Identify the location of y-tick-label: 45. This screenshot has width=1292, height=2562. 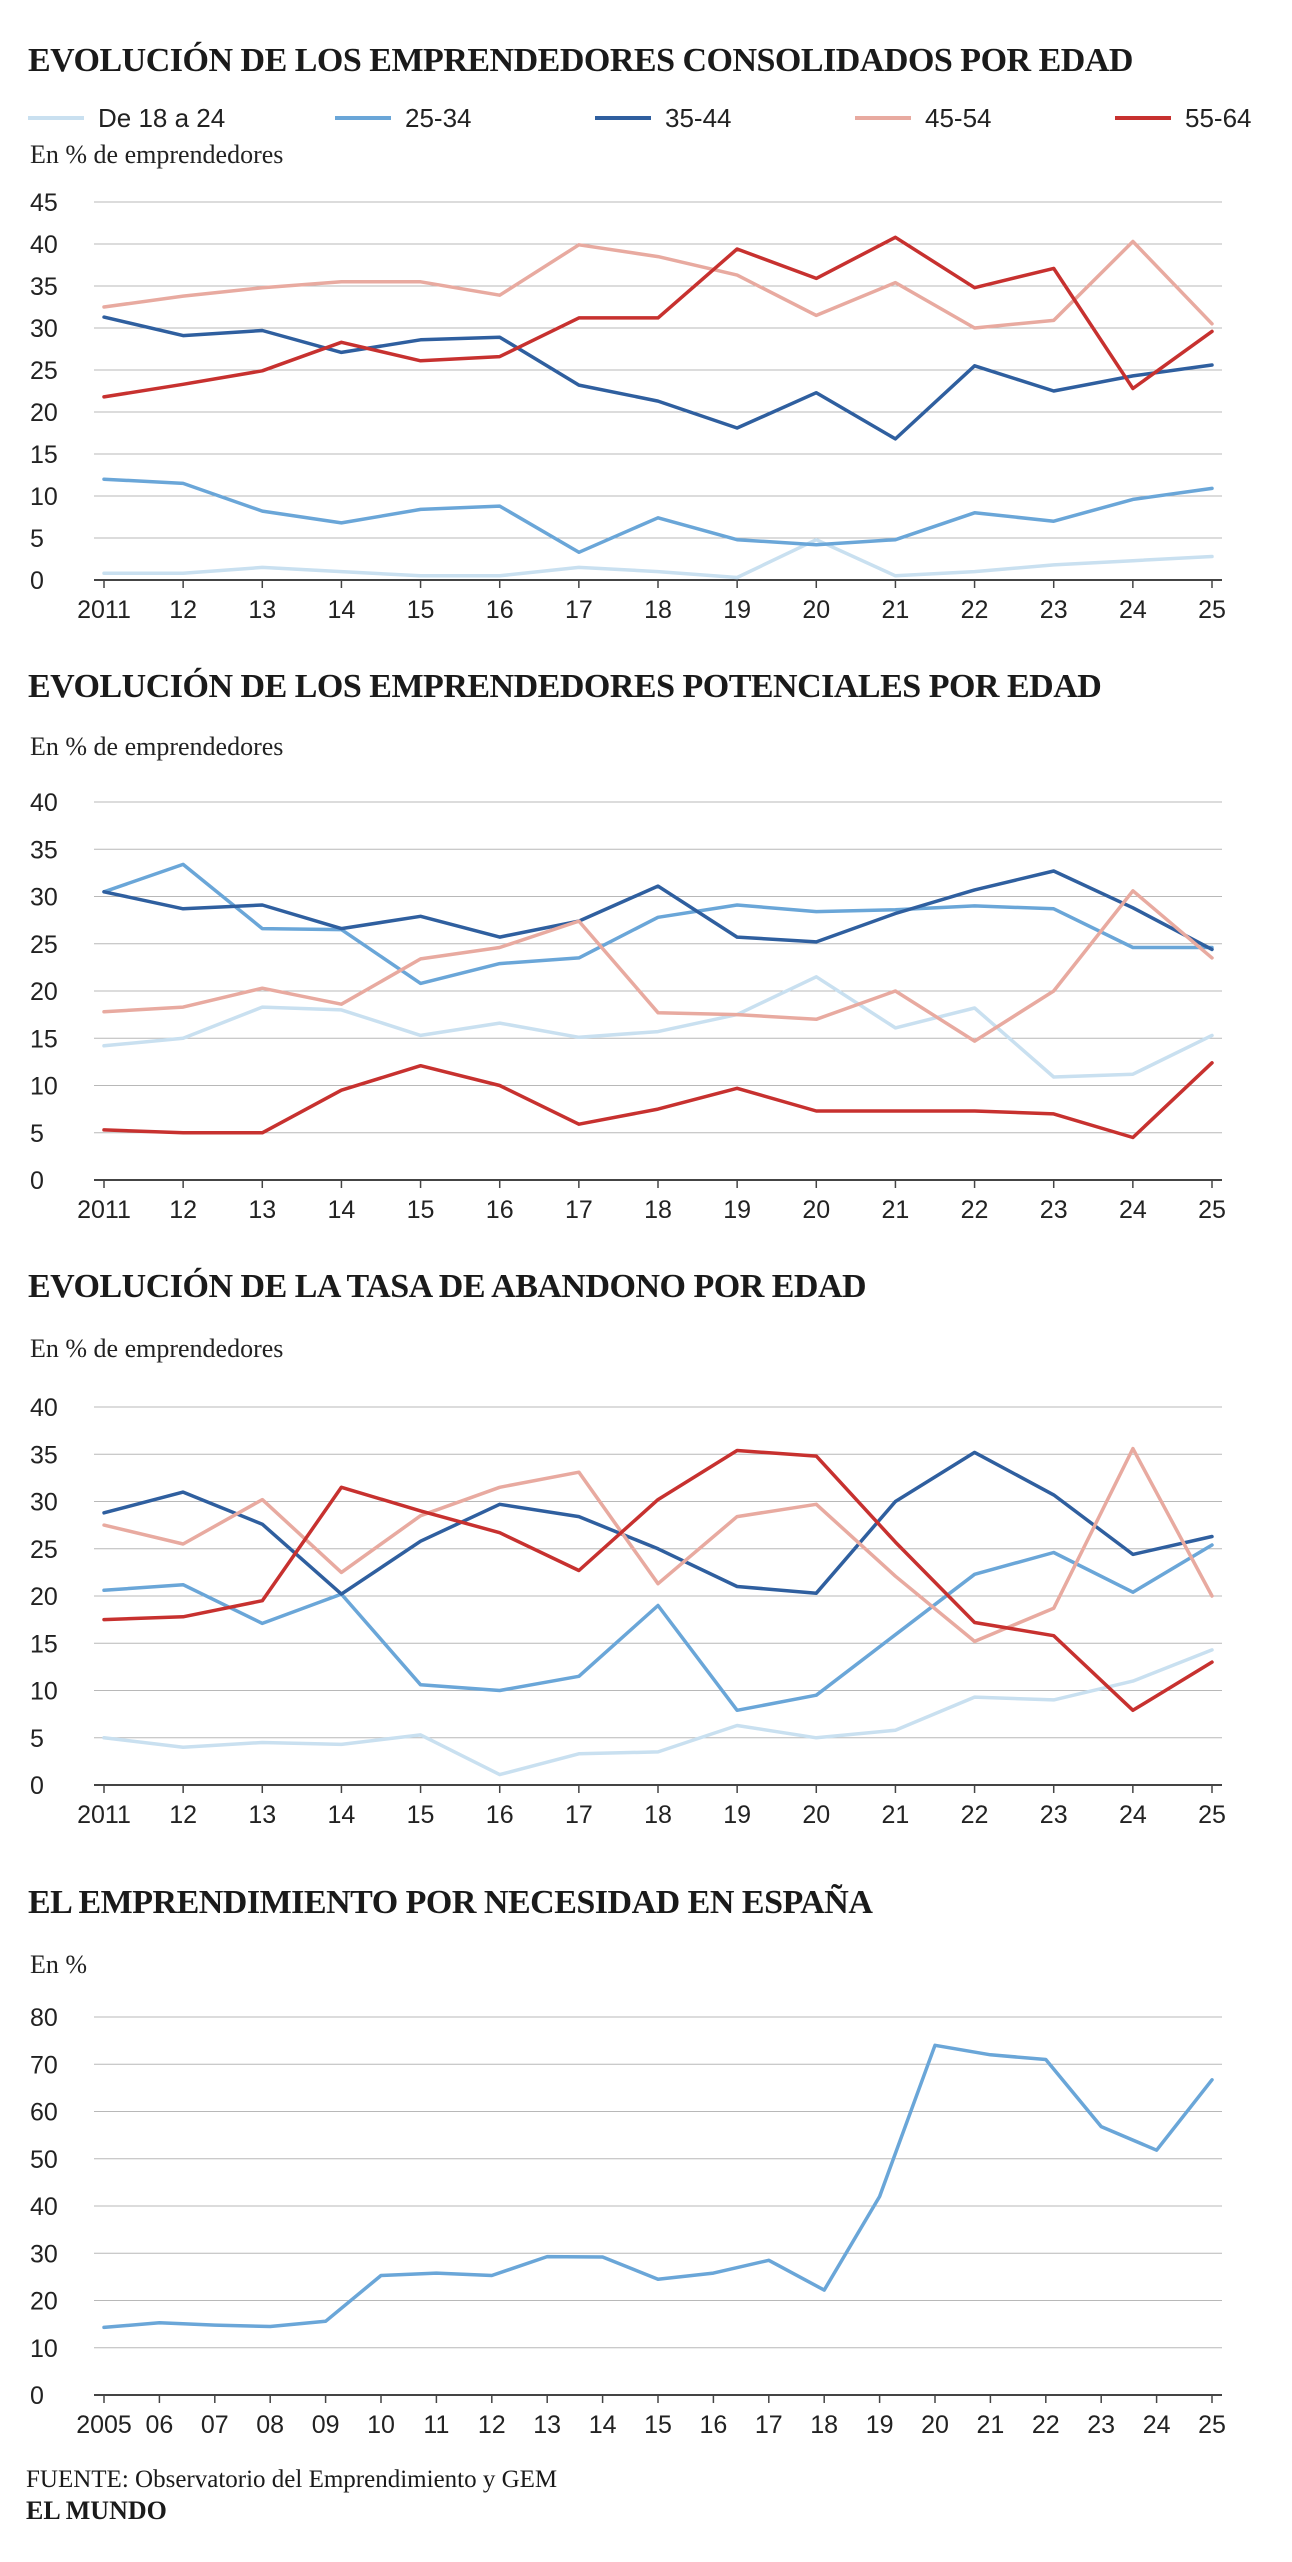
(44, 203).